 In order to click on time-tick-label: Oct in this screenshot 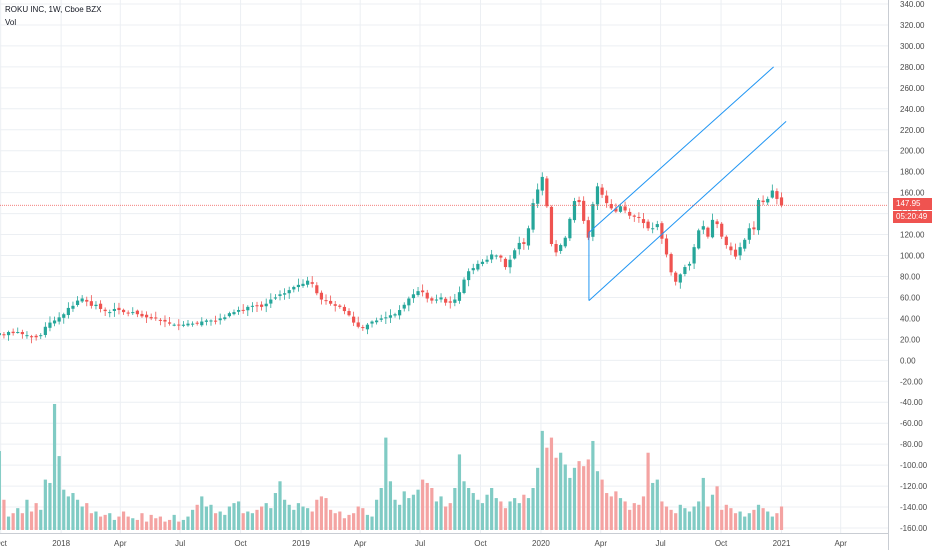, I will do `click(240, 543)`.